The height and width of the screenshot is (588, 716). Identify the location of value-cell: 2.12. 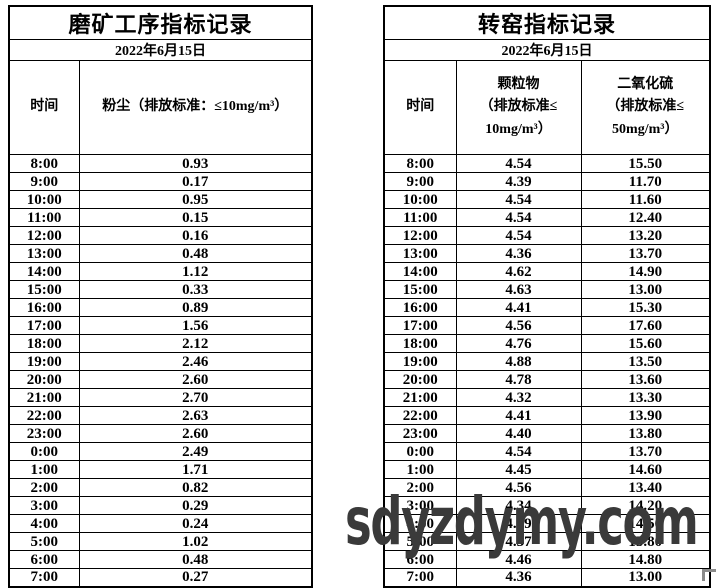
(195, 343).